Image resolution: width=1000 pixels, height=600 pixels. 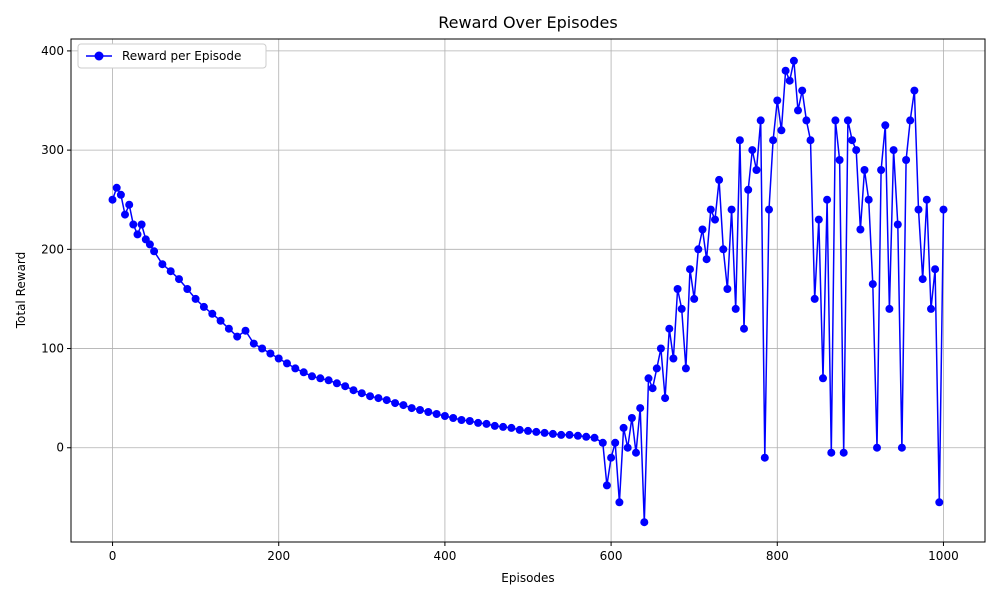 I want to click on x-tick-label: 800, so click(x=777, y=556).